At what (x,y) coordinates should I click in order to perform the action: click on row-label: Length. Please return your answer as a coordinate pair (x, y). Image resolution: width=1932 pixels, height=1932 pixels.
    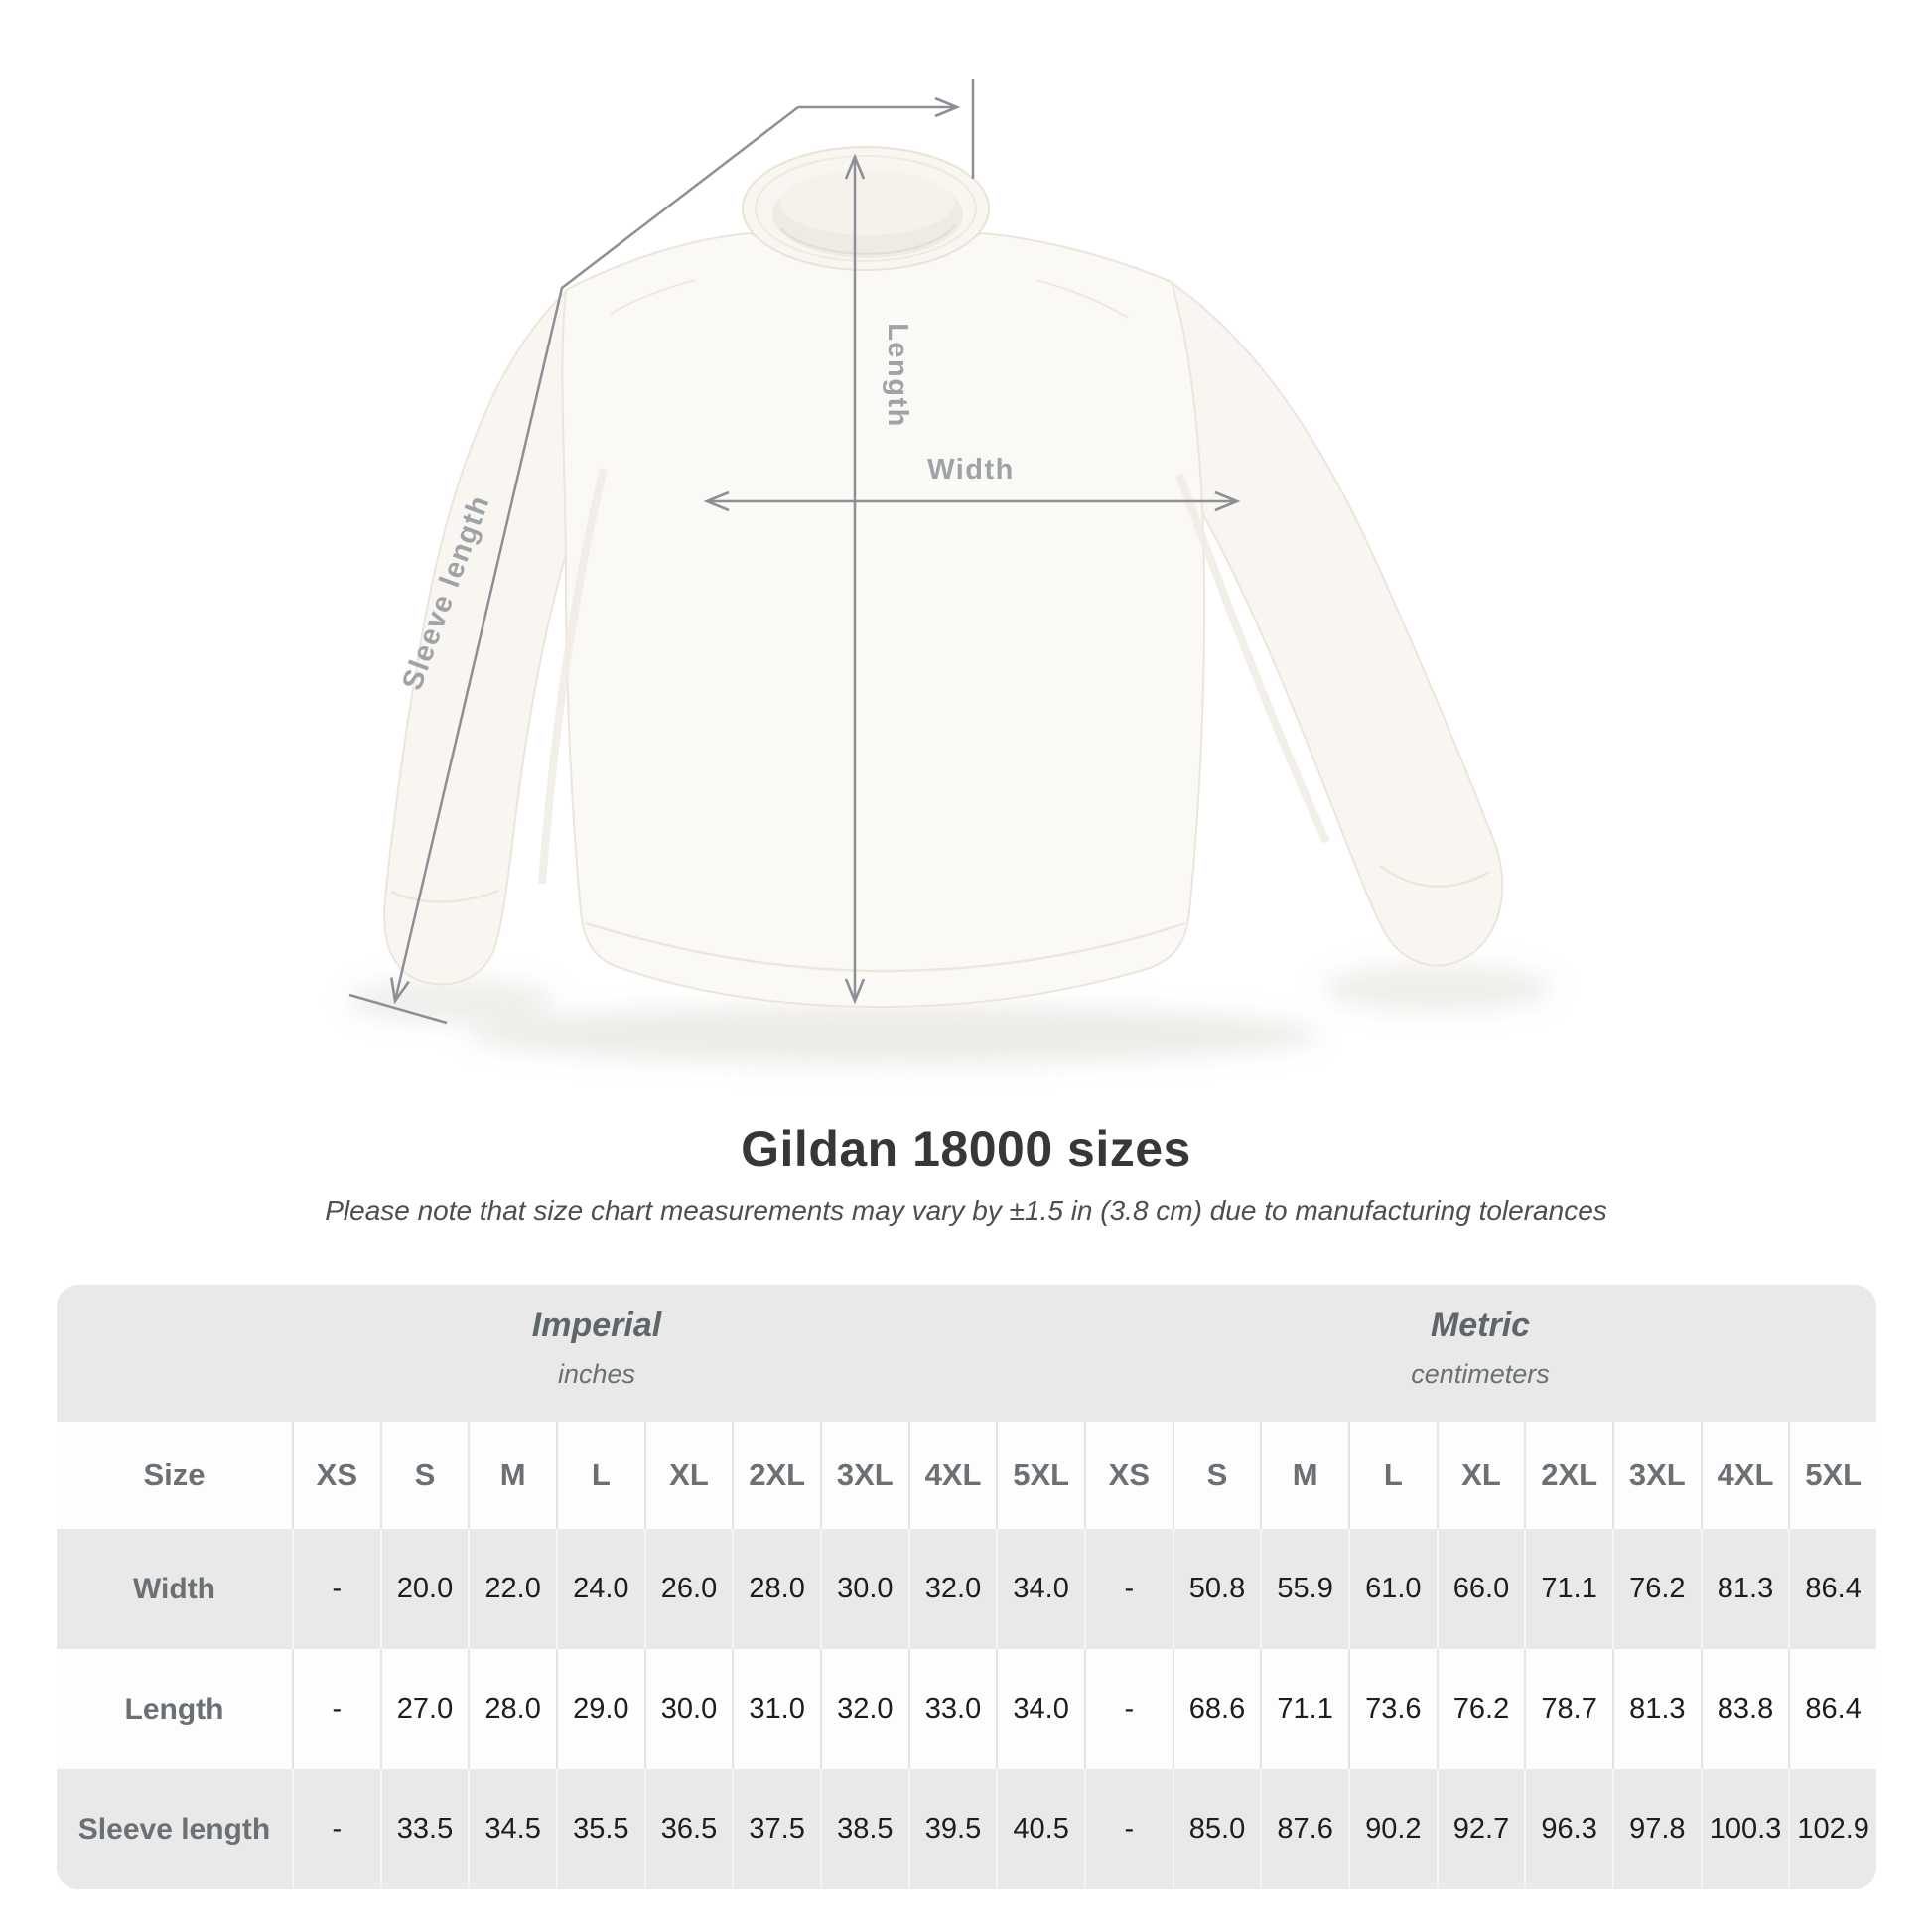
    Looking at the image, I should click on (174, 1709).